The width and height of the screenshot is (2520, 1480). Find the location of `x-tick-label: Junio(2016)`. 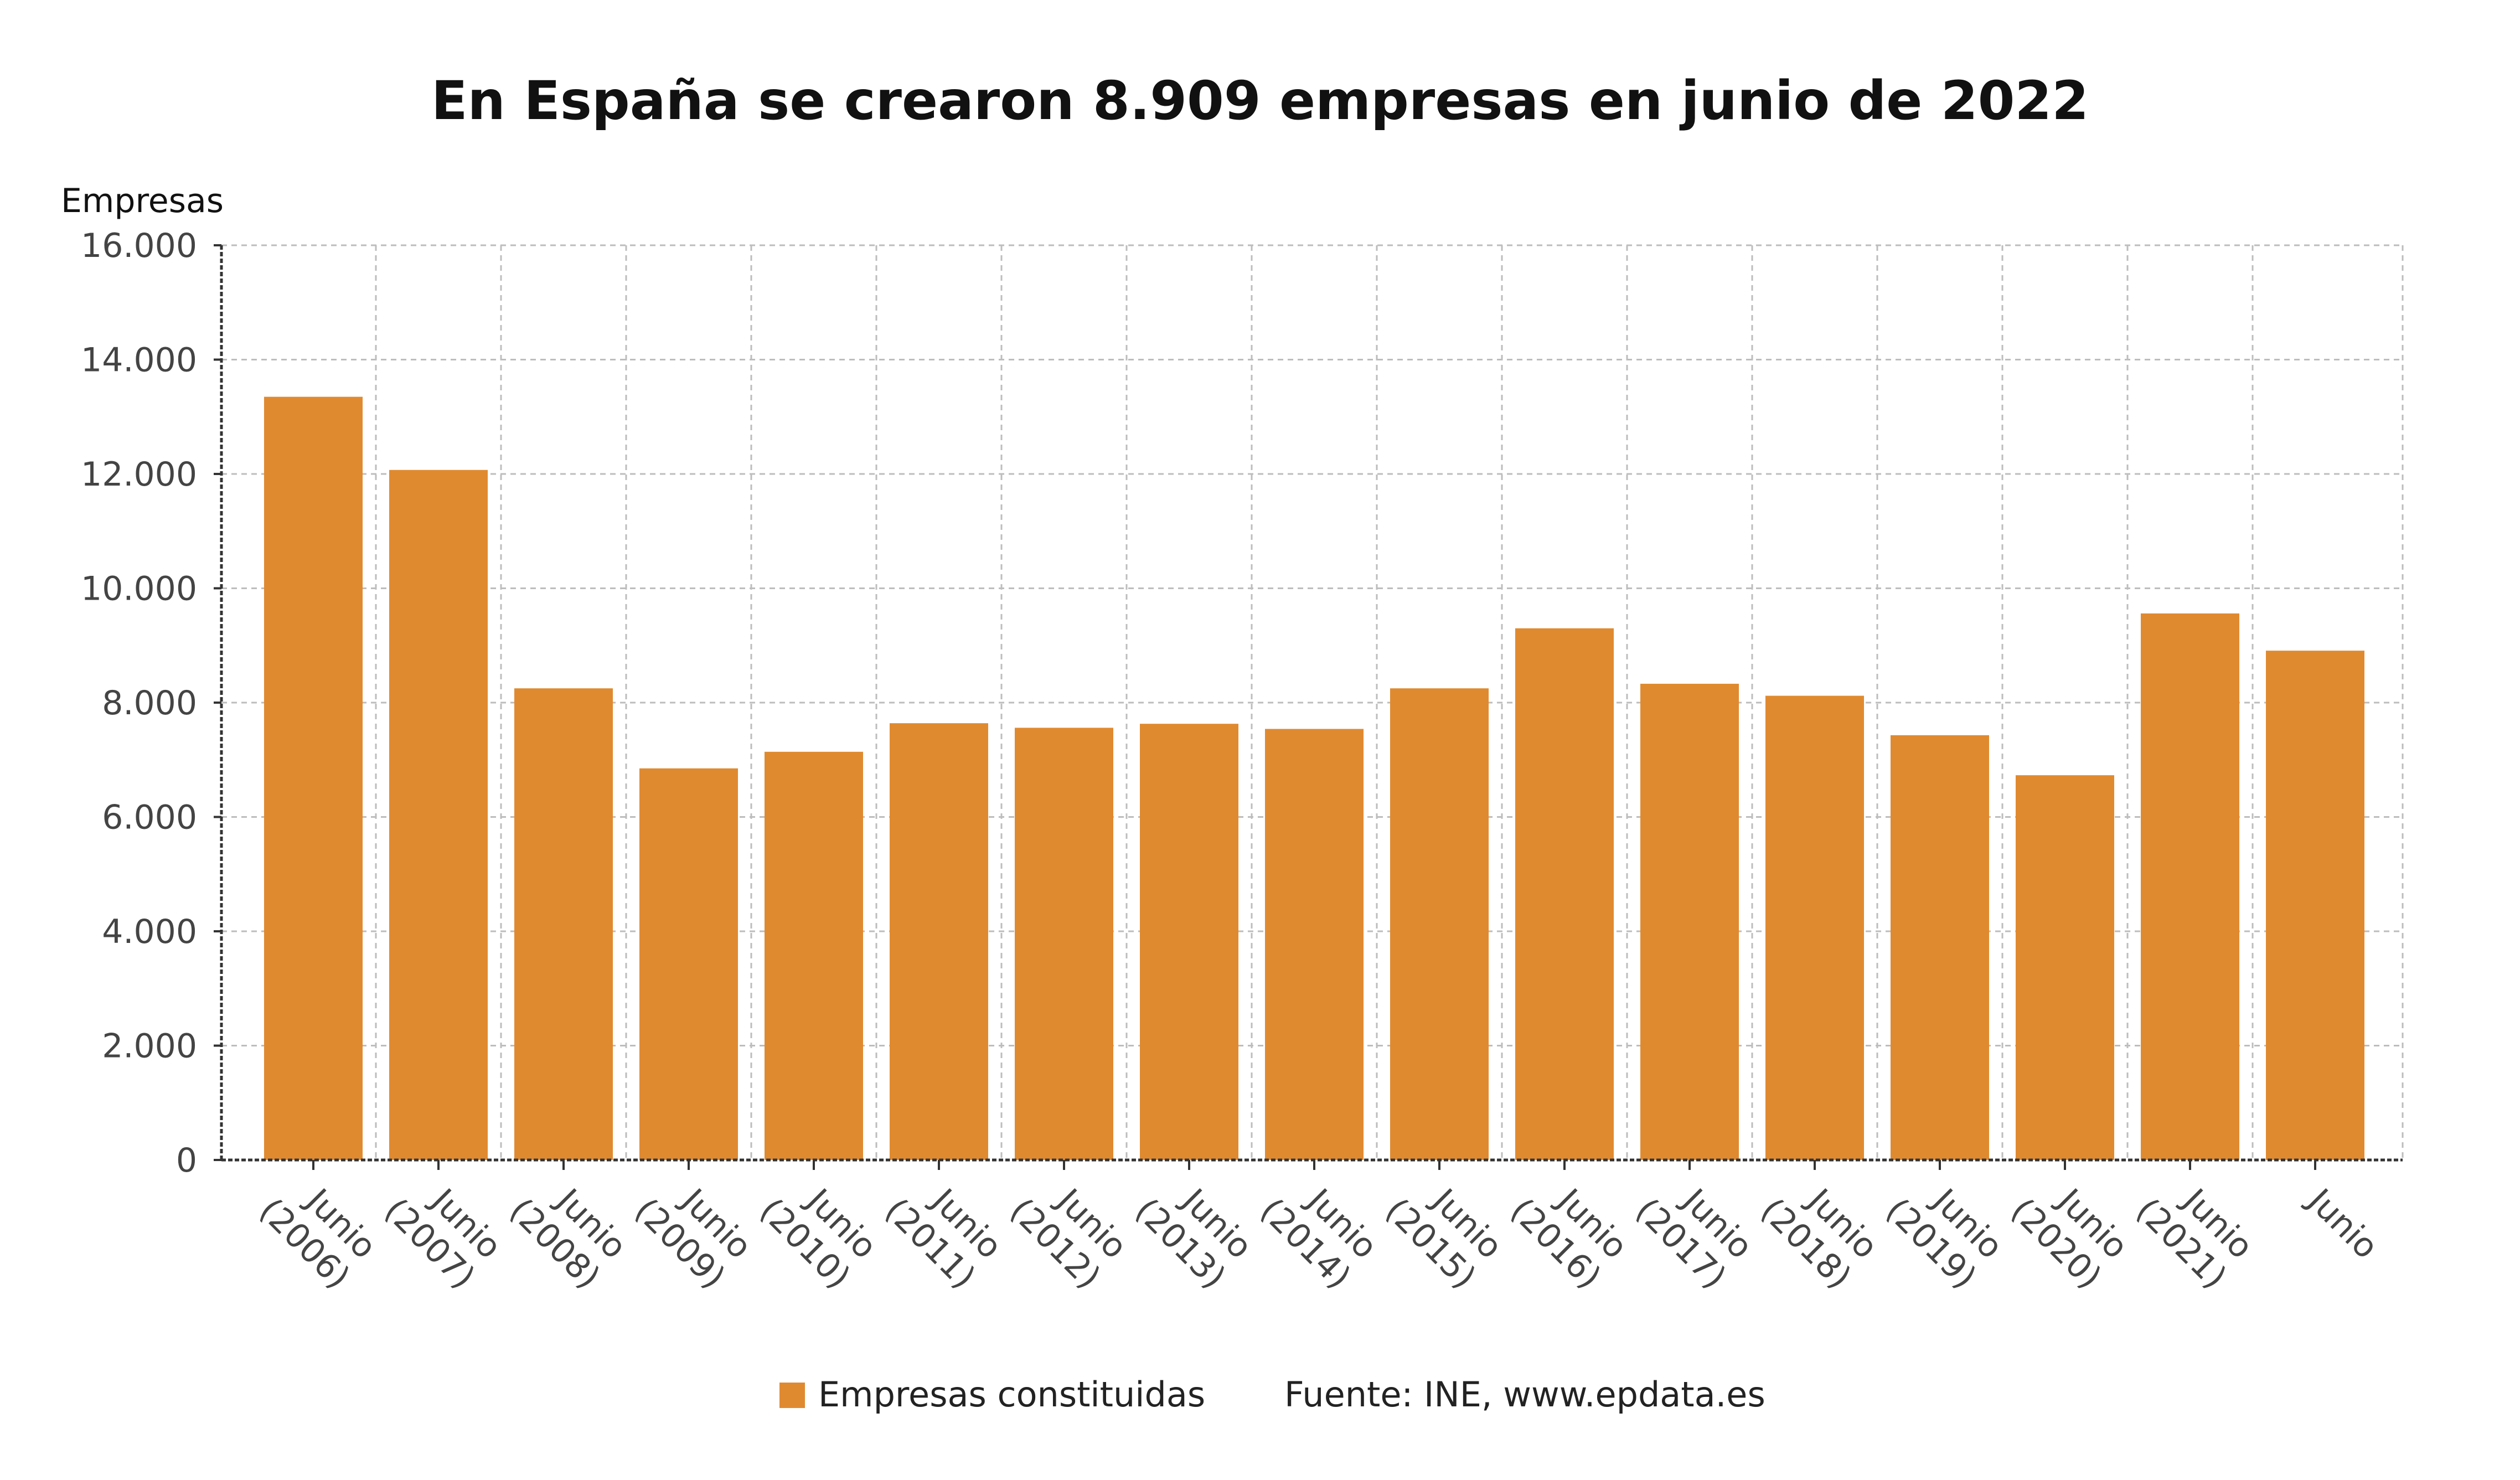

x-tick-label: Junio(2016) is located at coordinates (1569, 1238).